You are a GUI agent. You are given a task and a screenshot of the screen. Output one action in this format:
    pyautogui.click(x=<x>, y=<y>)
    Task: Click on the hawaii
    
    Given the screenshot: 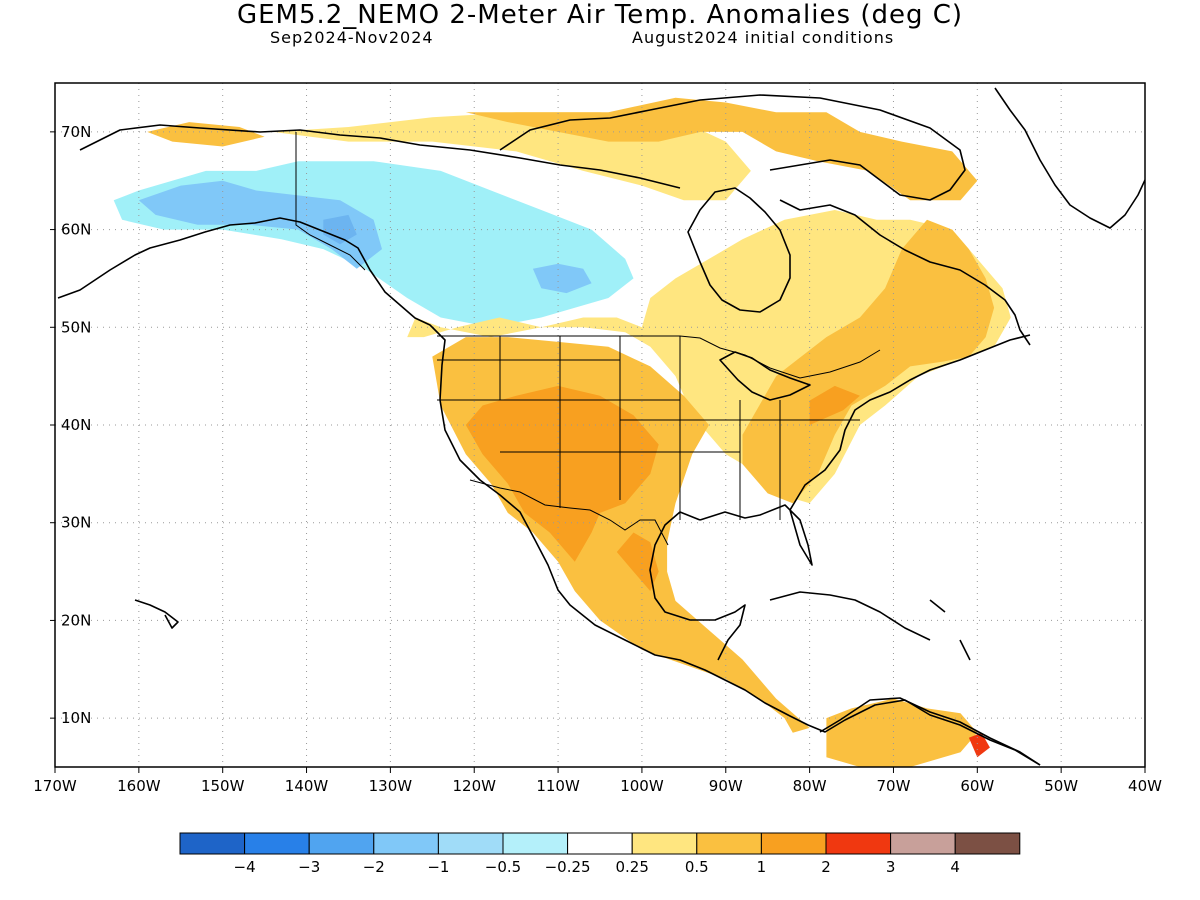 What is the action you would take?
    pyautogui.click(x=156, y=614)
    